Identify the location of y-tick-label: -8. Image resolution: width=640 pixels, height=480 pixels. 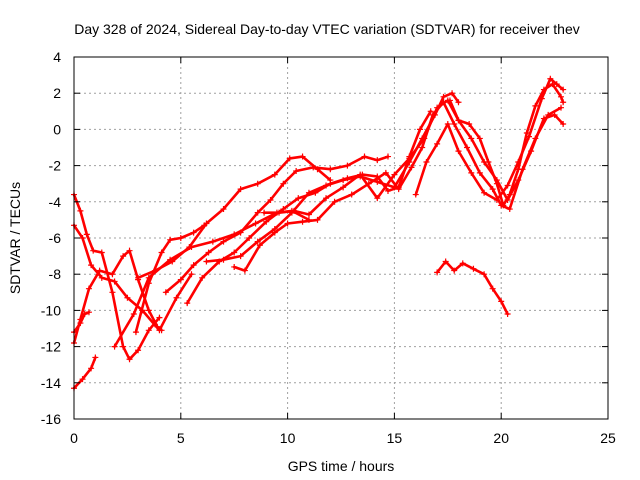
(55, 274).